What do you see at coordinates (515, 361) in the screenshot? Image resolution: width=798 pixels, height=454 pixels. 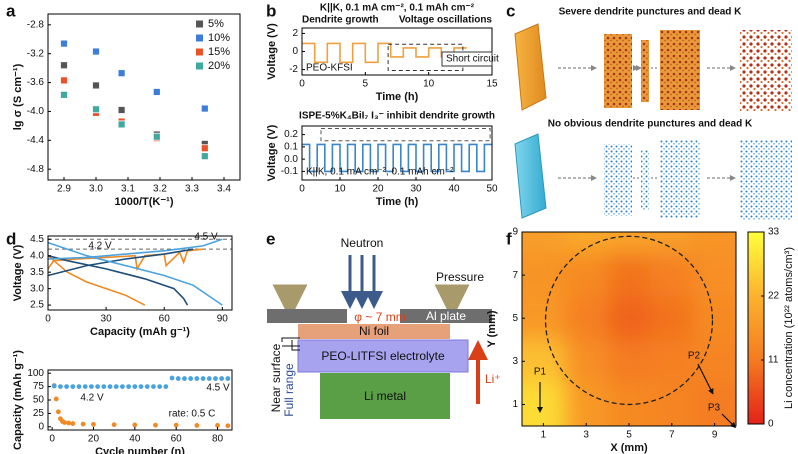 I see `y-tick-label: 3` at bounding box center [515, 361].